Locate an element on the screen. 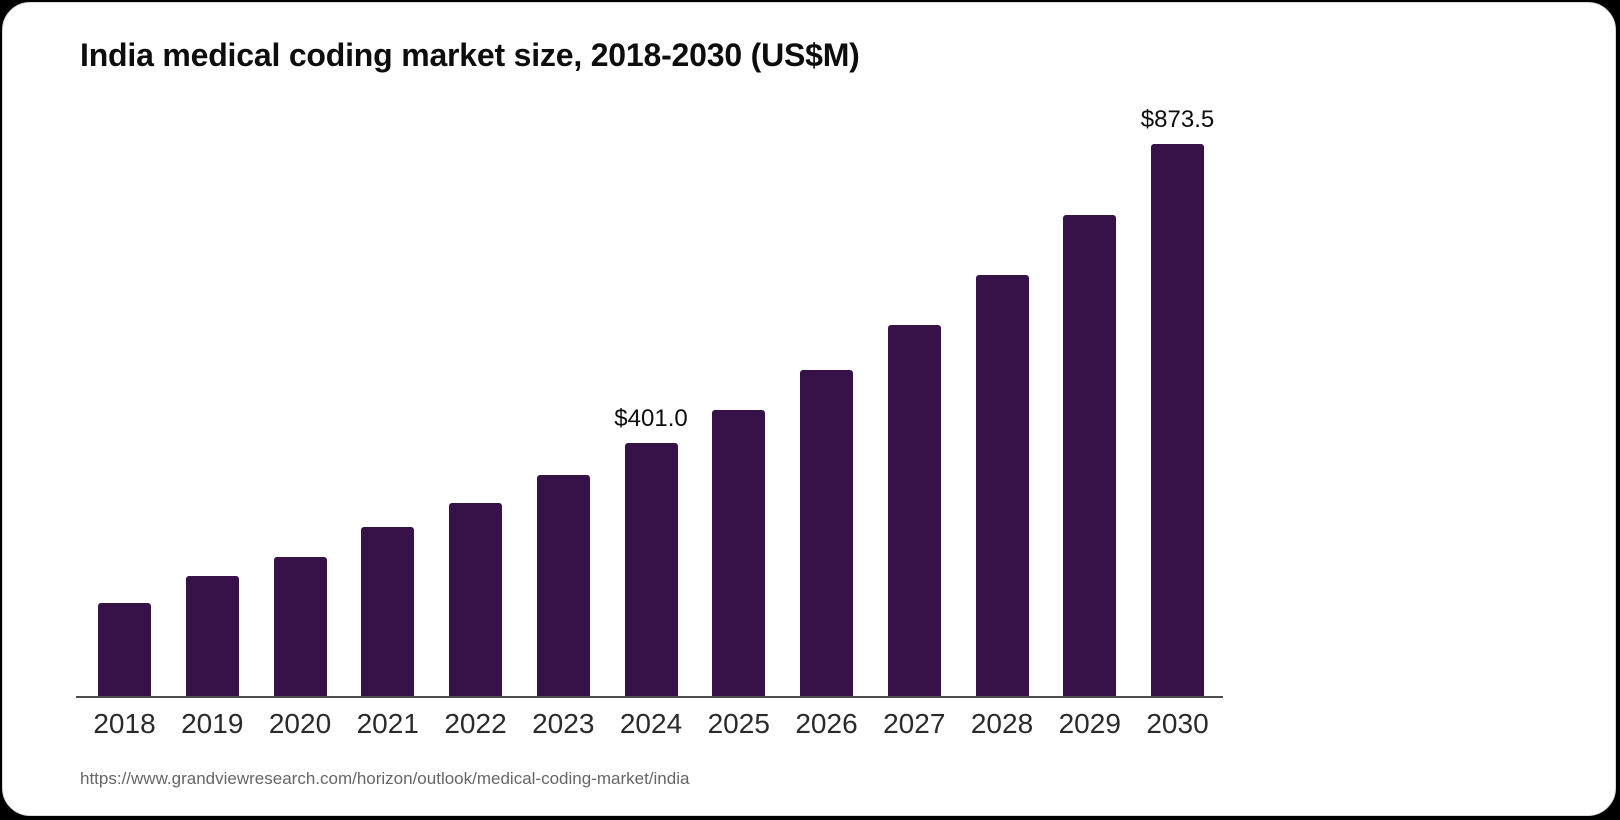  bar-group-2026 is located at coordinates (826, 533).